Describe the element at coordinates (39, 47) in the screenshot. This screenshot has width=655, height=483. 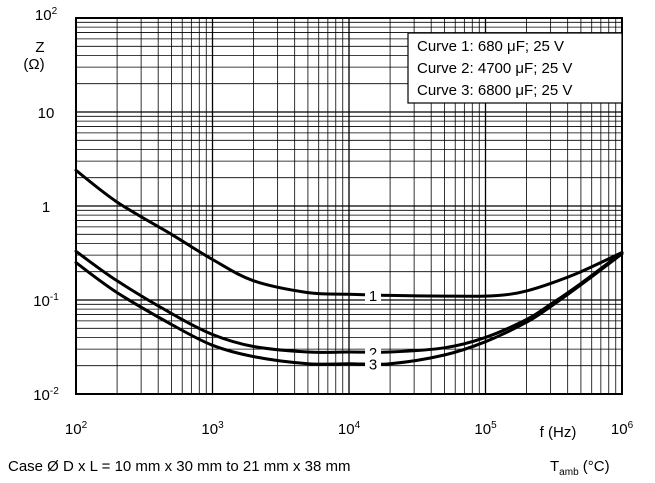
I see `y-axis-label: Z` at that location.